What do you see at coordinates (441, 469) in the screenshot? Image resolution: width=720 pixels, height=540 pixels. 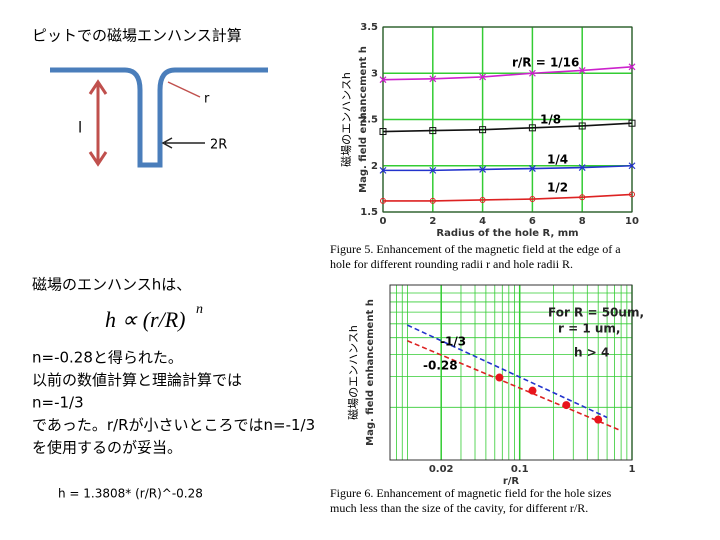 I see `x-tick-label: 0.02` at bounding box center [441, 469].